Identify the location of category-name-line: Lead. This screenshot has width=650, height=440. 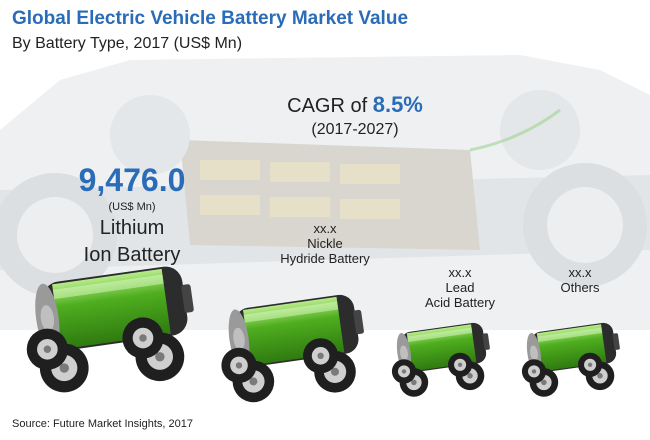
(460, 287).